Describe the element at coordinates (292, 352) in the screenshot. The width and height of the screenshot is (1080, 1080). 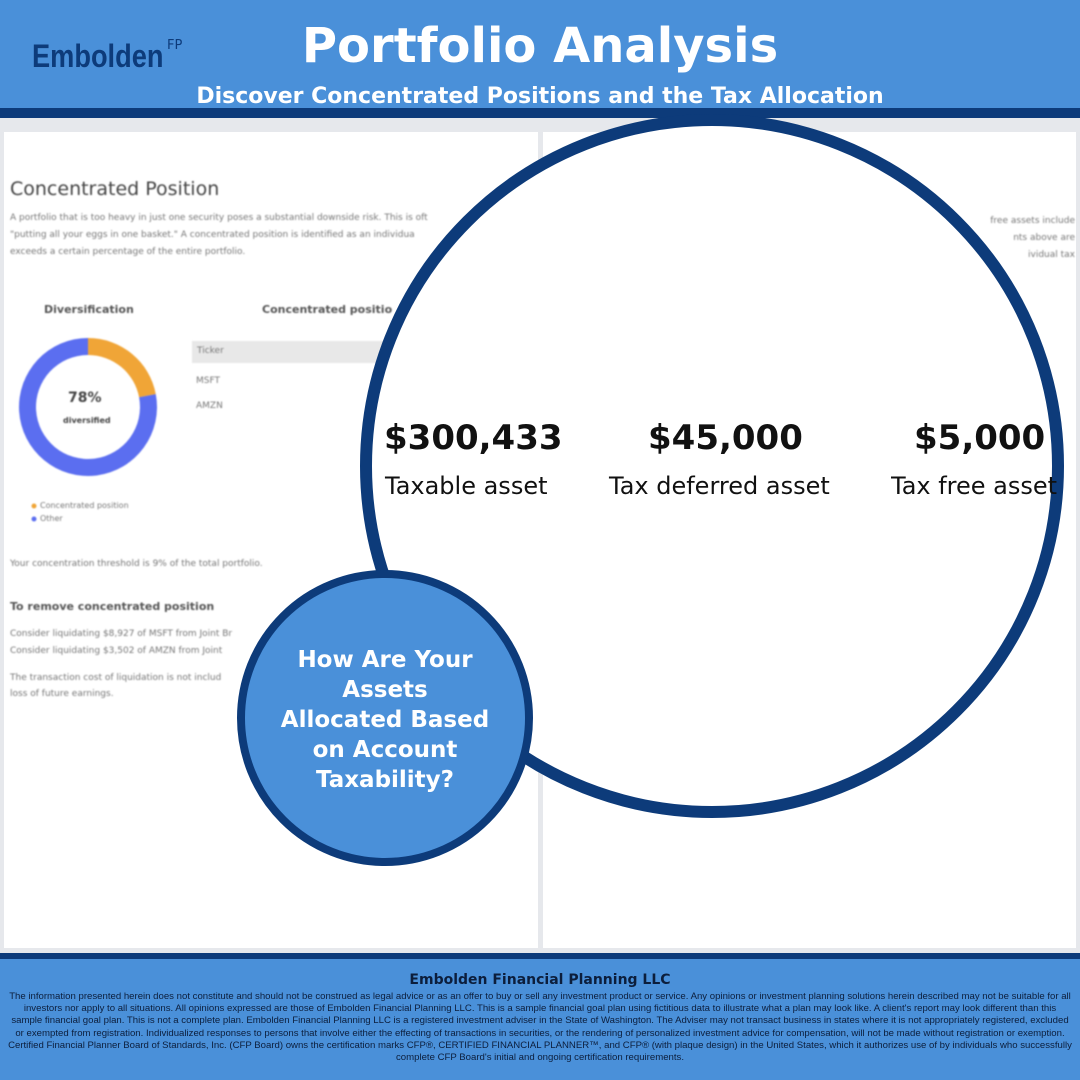
I see `table-header: Ticker` at that location.